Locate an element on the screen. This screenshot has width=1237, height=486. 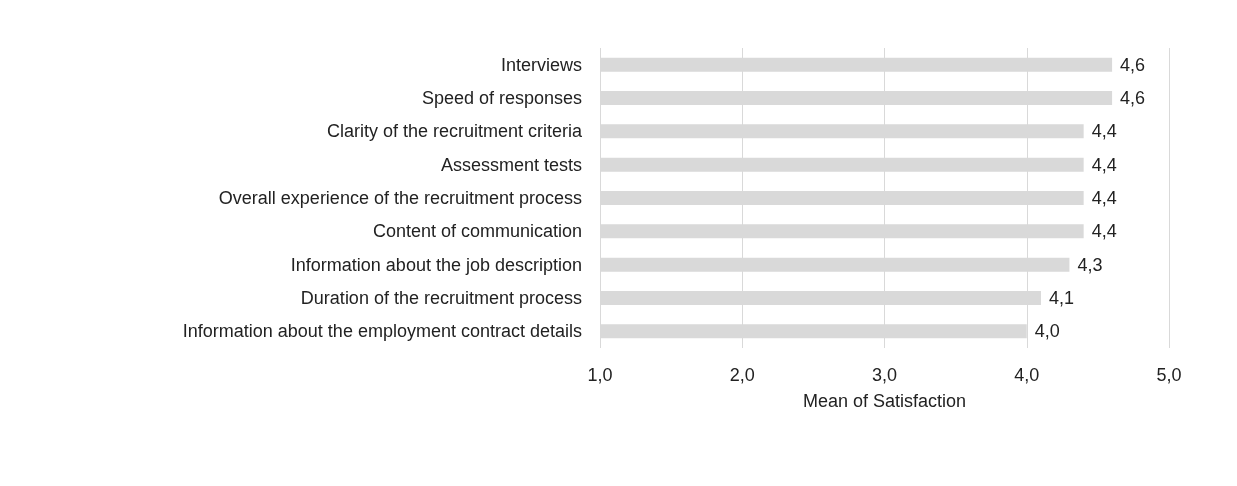
x-tick-label: 3,0 is located at coordinates (884, 375).